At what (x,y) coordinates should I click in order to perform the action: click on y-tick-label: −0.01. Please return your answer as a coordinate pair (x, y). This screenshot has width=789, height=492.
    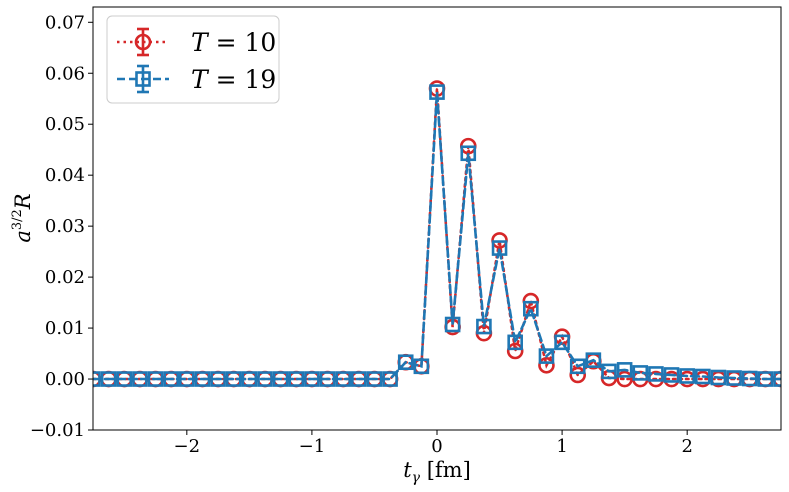
    Looking at the image, I should click on (57, 430).